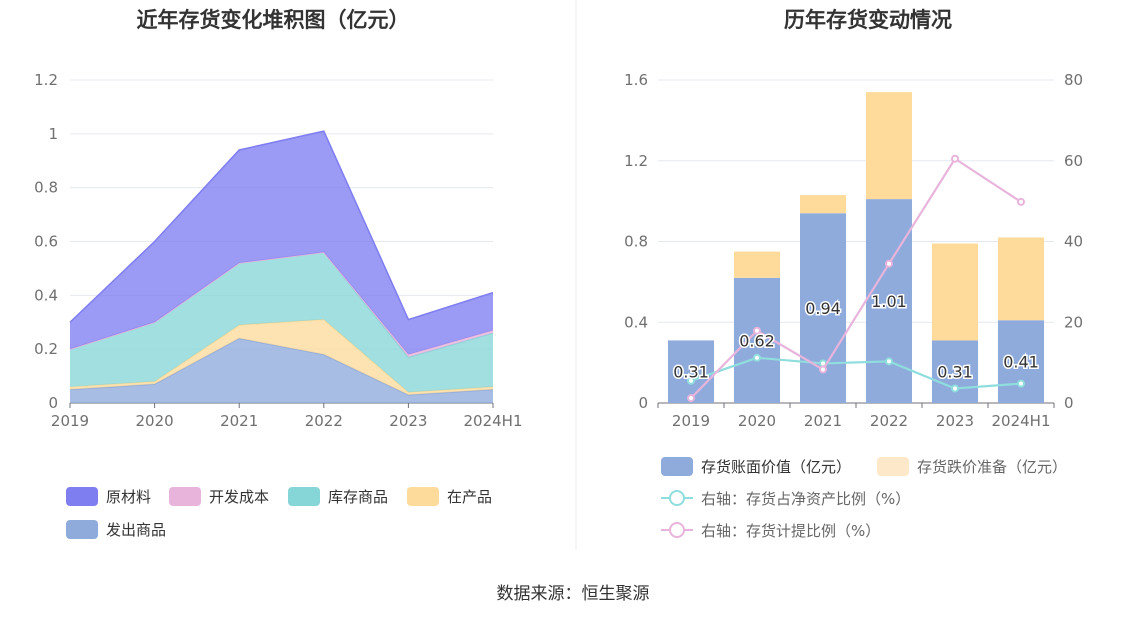  What do you see at coordinates (53, 134) in the screenshot?
I see `left-y-tick-label: 1` at bounding box center [53, 134].